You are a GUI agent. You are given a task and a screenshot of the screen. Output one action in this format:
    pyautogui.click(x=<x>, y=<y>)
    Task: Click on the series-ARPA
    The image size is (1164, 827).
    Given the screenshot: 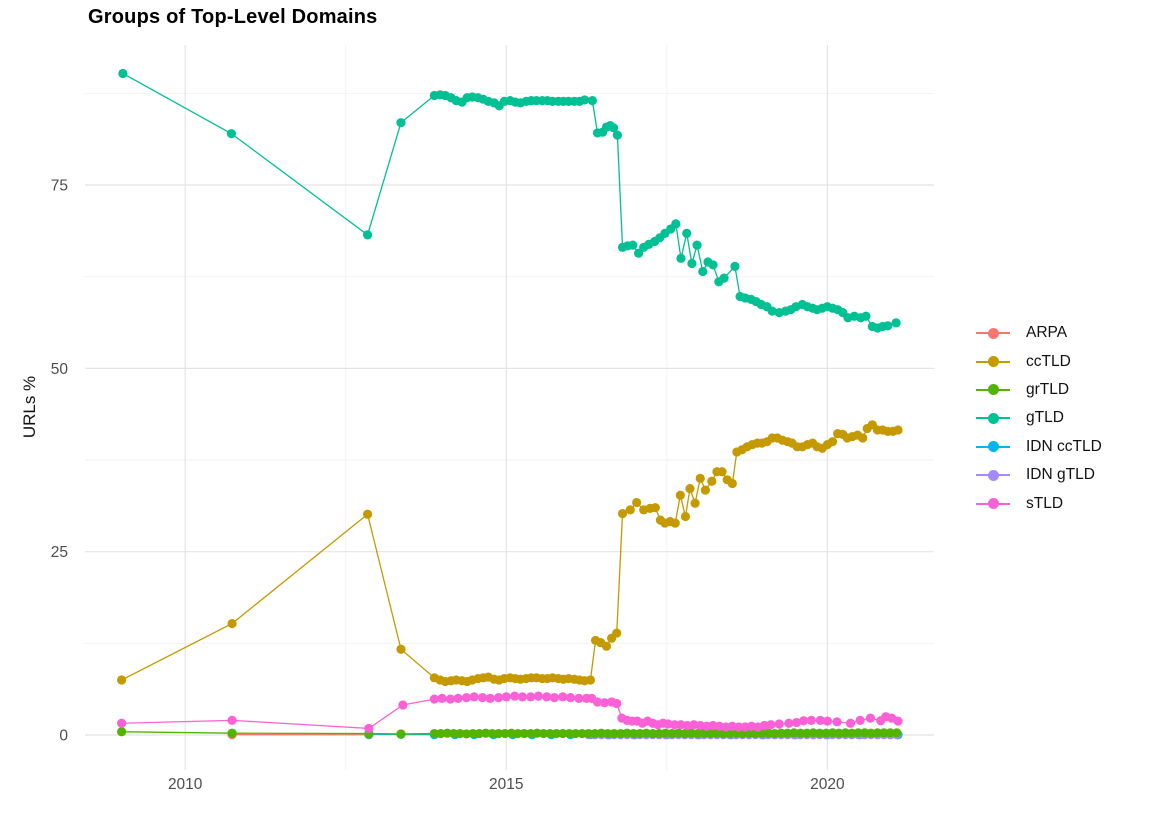 What is the action you would take?
    pyautogui.click(x=300, y=735)
    